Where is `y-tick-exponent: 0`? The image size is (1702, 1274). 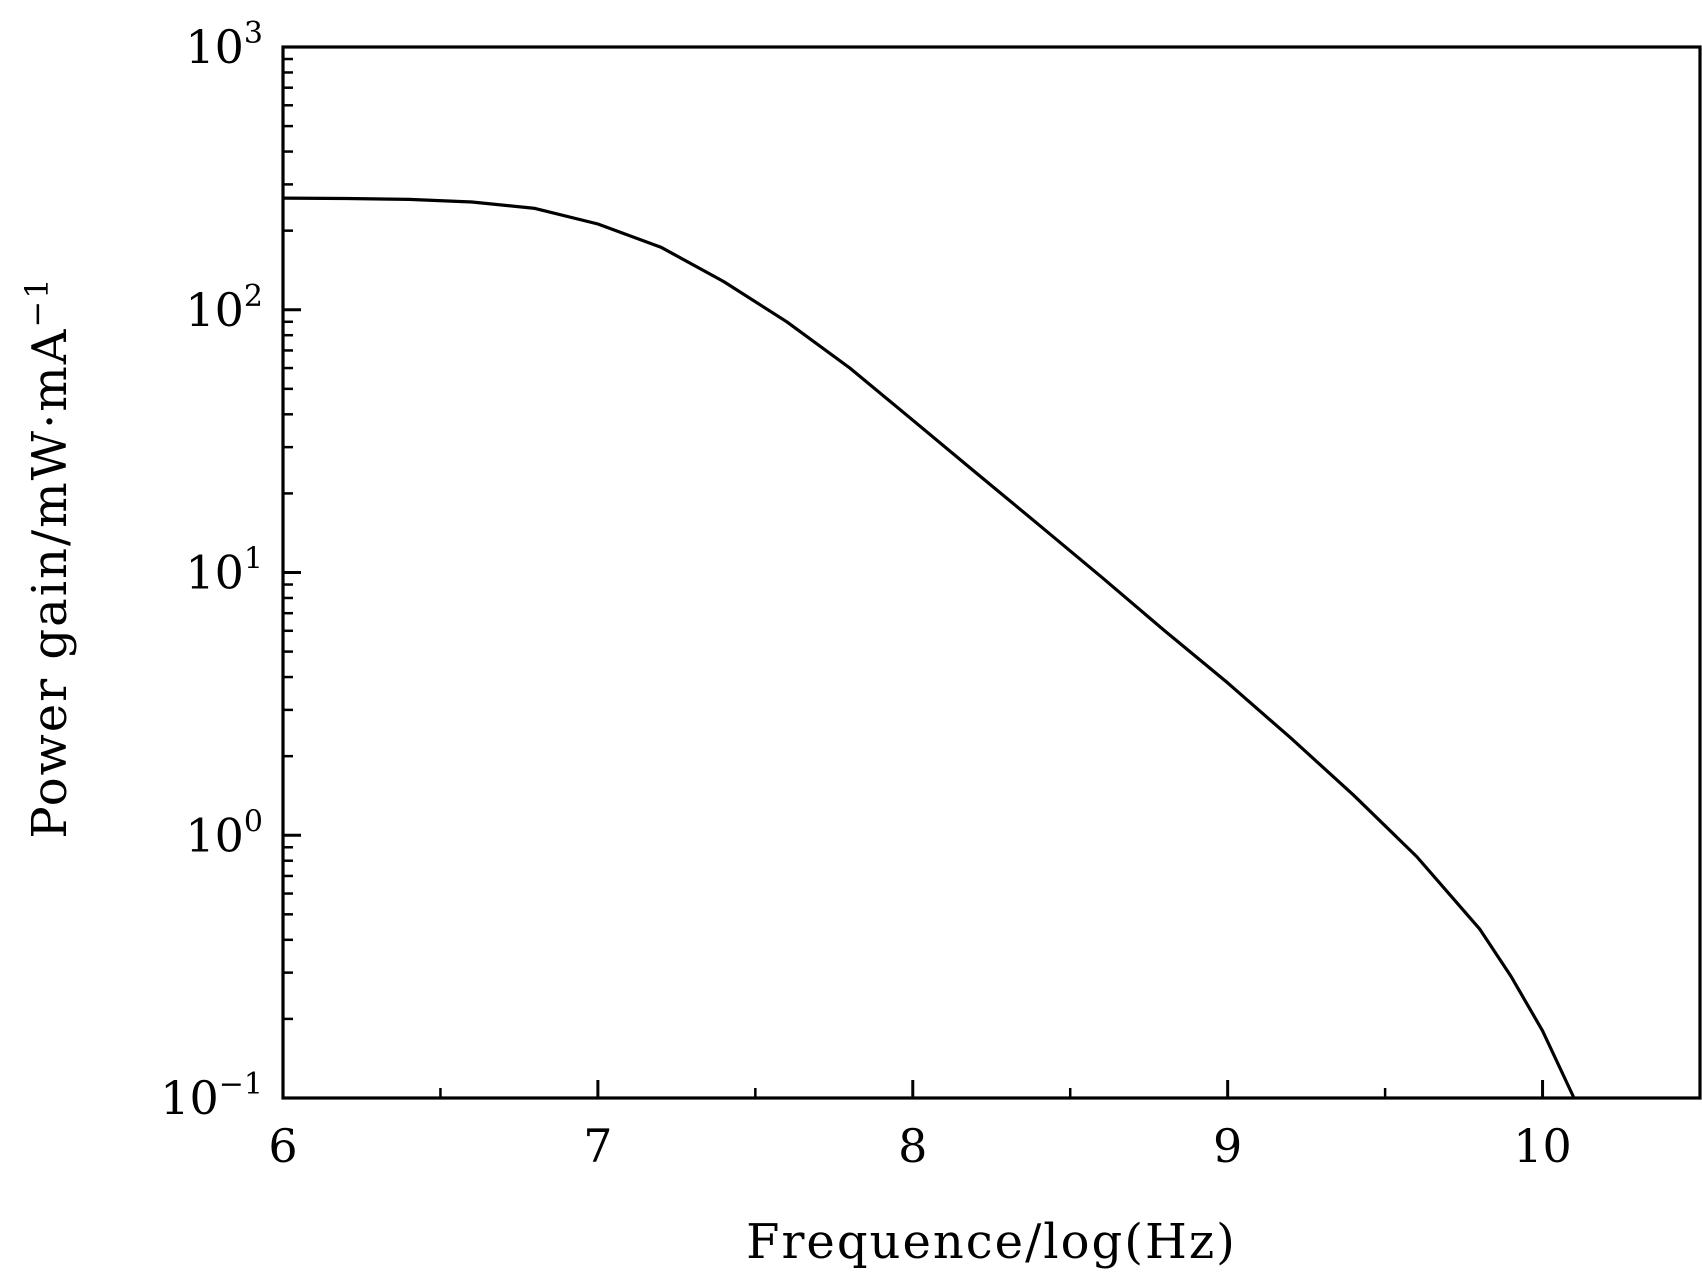
y-tick-exponent: 0 is located at coordinates (253, 821).